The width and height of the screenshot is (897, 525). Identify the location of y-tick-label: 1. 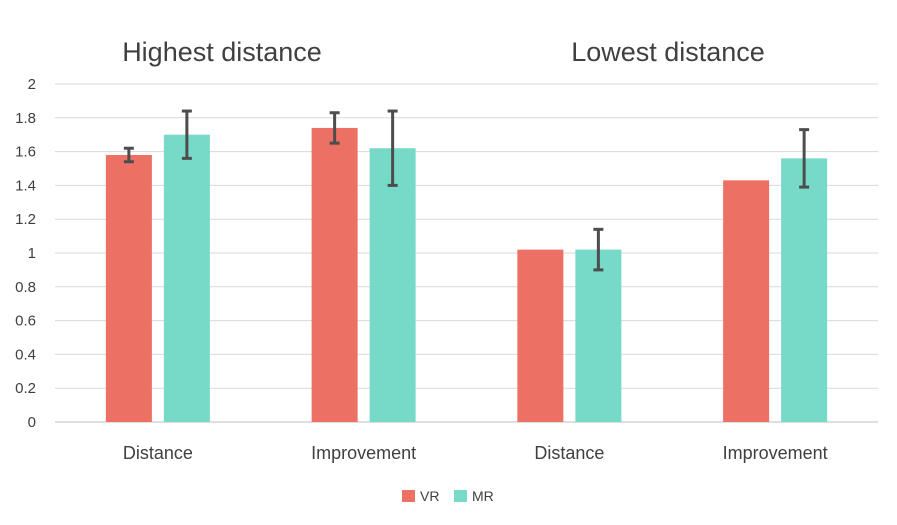
(32, 253).